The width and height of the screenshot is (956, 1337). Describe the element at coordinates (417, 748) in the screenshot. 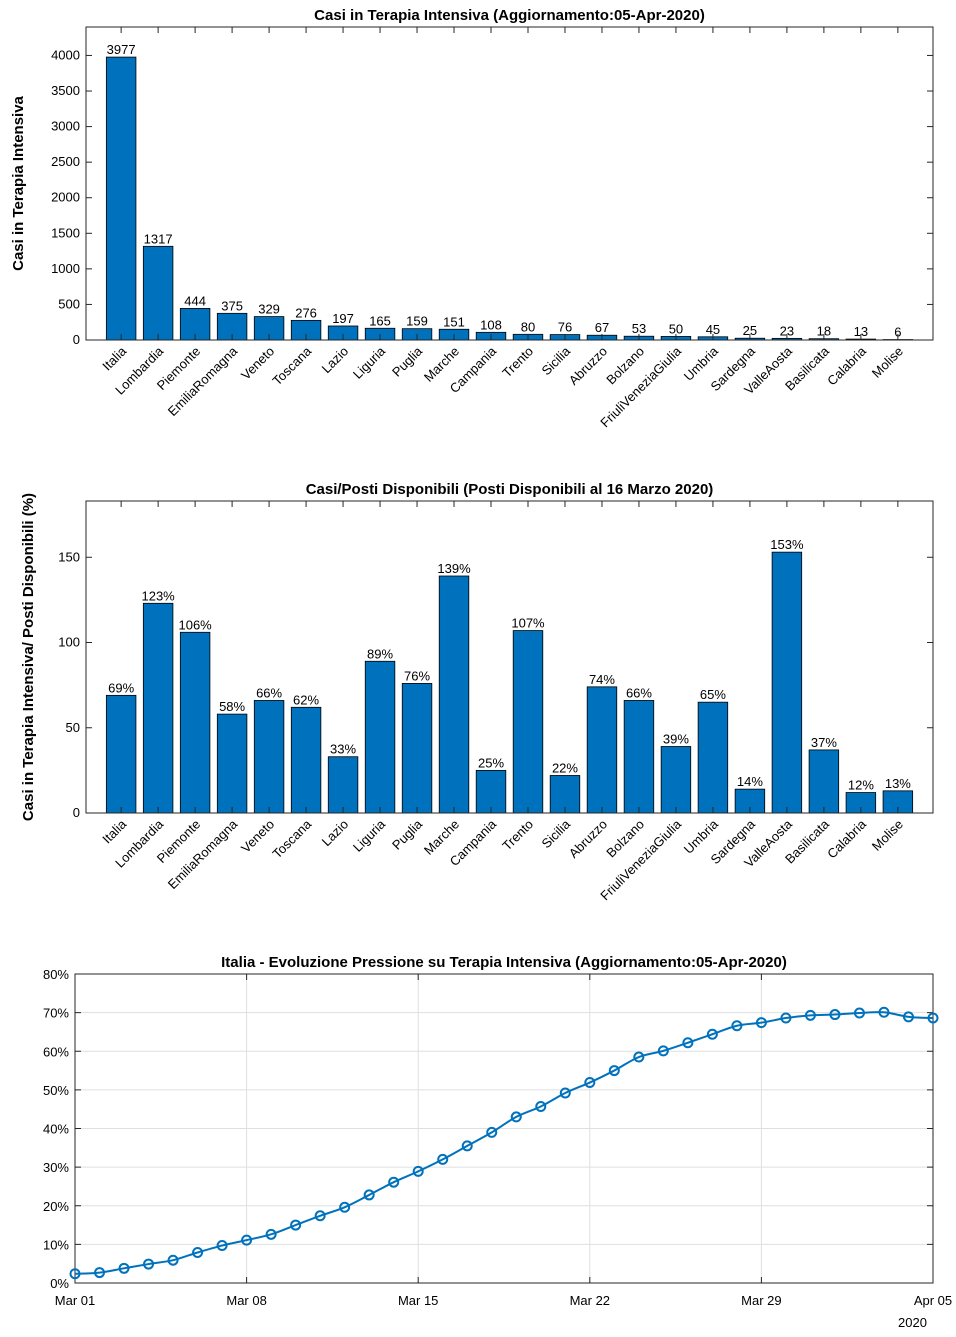

I see `bar-puglia` at that location.